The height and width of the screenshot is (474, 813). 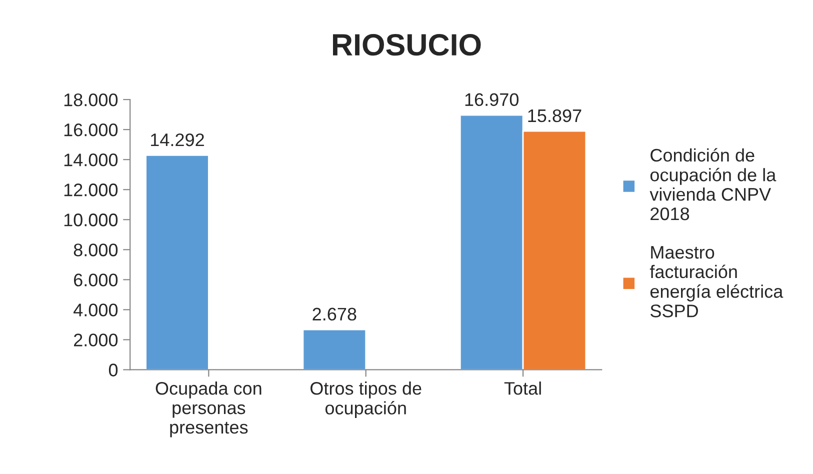 What do you see at coordinates (406, 45) in the screenshot?
I see `chart-title: RIOSUCIO` at bounding box center [406, 45].